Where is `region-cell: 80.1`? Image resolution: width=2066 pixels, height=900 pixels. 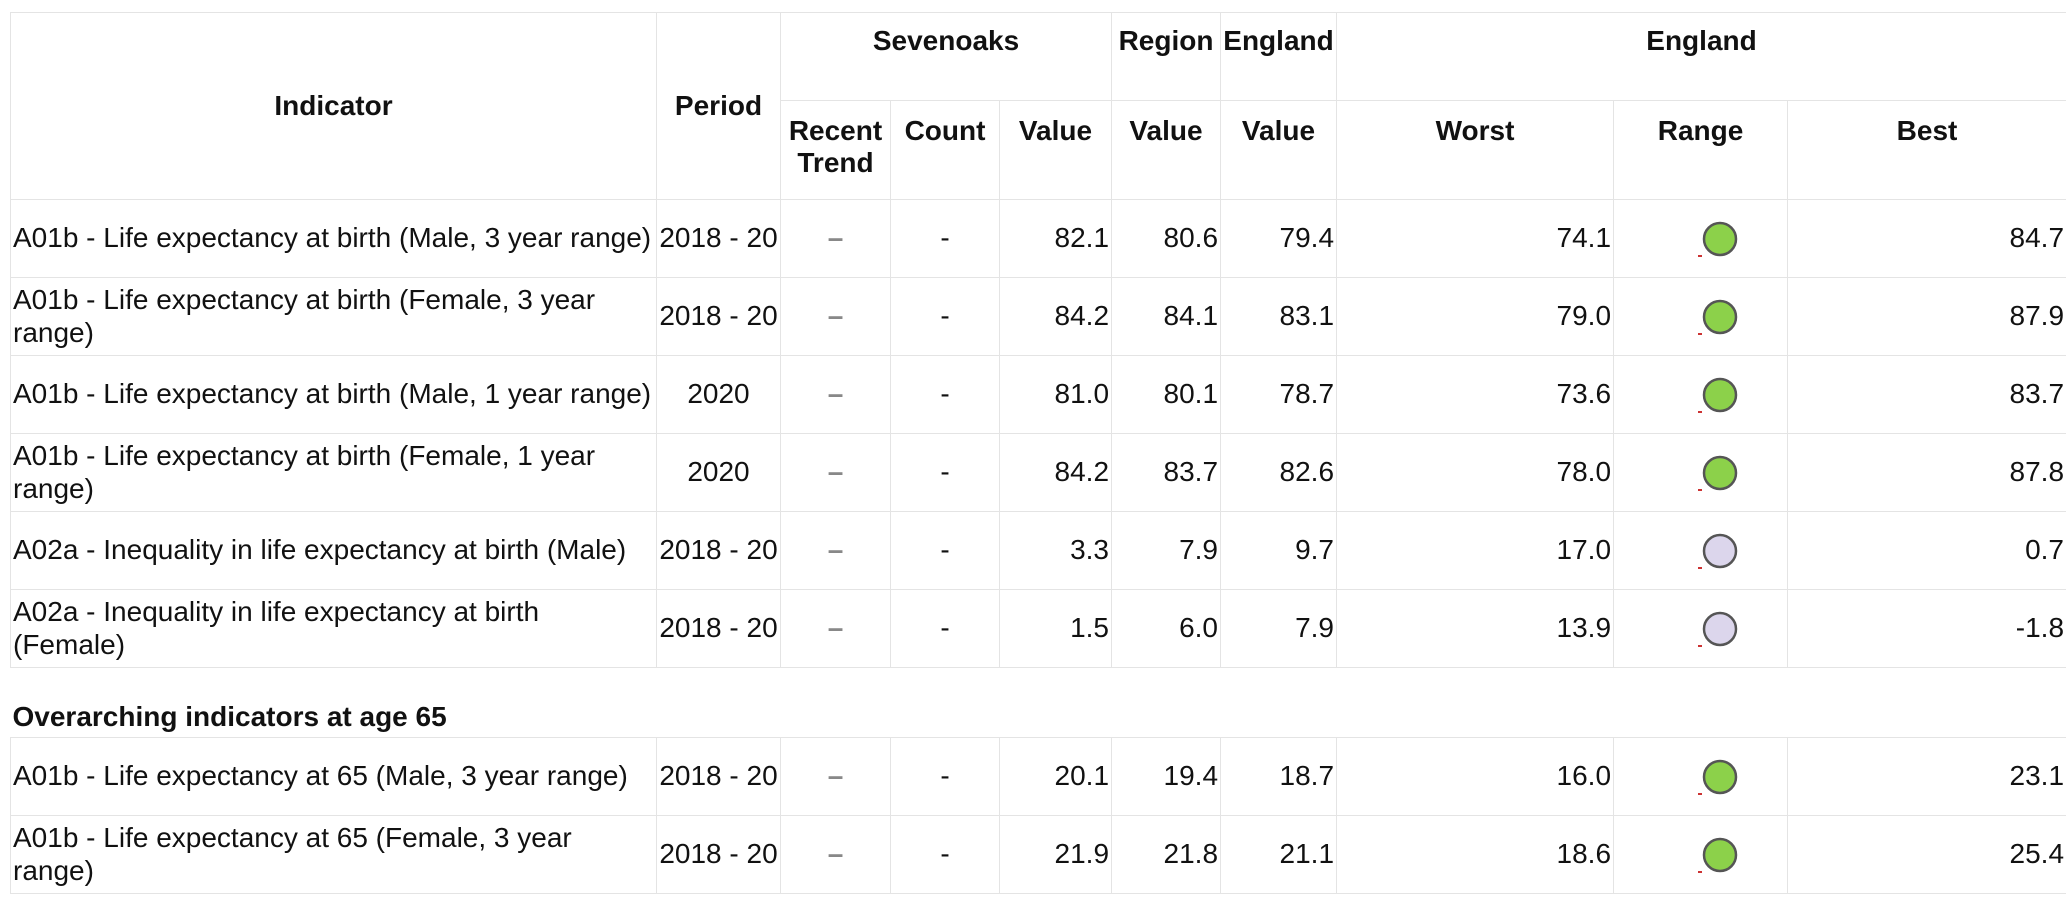
region-cell: 80.1 is located at coordinates (1166, 394).